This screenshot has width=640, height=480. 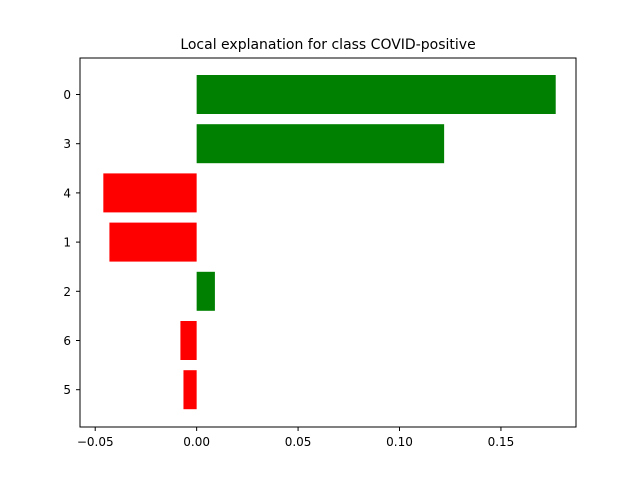 I want to click on x-axis-ticks: −0.05 0.00 0.05 0.10 0.15, so click(x=295, y=438).